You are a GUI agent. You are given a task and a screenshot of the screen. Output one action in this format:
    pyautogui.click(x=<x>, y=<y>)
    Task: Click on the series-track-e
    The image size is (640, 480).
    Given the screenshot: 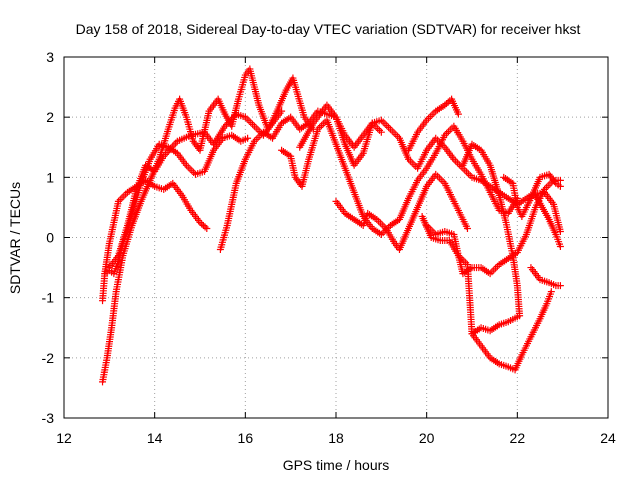 What is the action you would take?
    pyautogui.click(x=300, y=180)
    